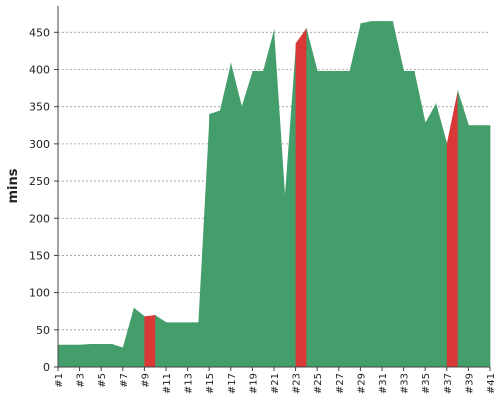  Describe the element at coordinates (189, 383) in the screenshot. I see `x-tick-label: #13` at that location.